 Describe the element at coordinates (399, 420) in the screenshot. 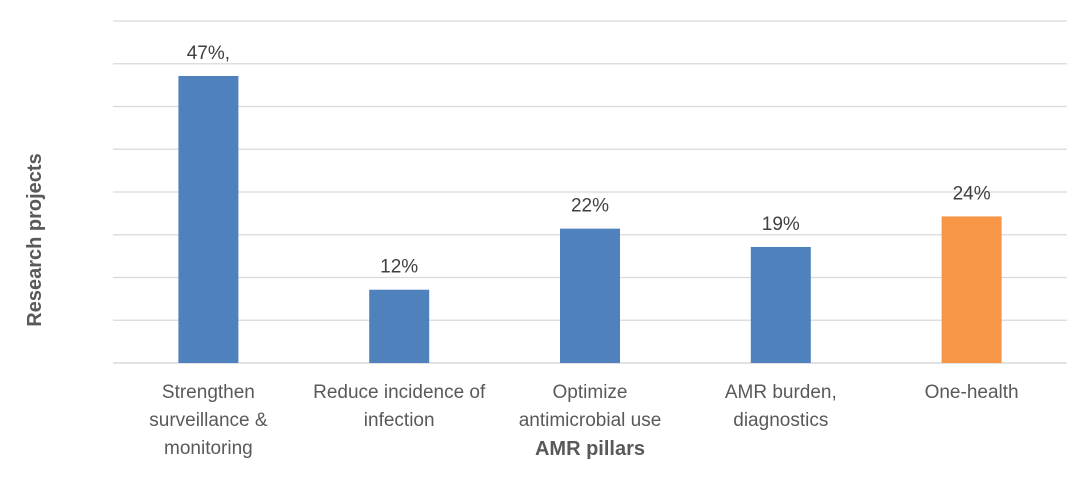

I see `category-label-line: infection` at that location.